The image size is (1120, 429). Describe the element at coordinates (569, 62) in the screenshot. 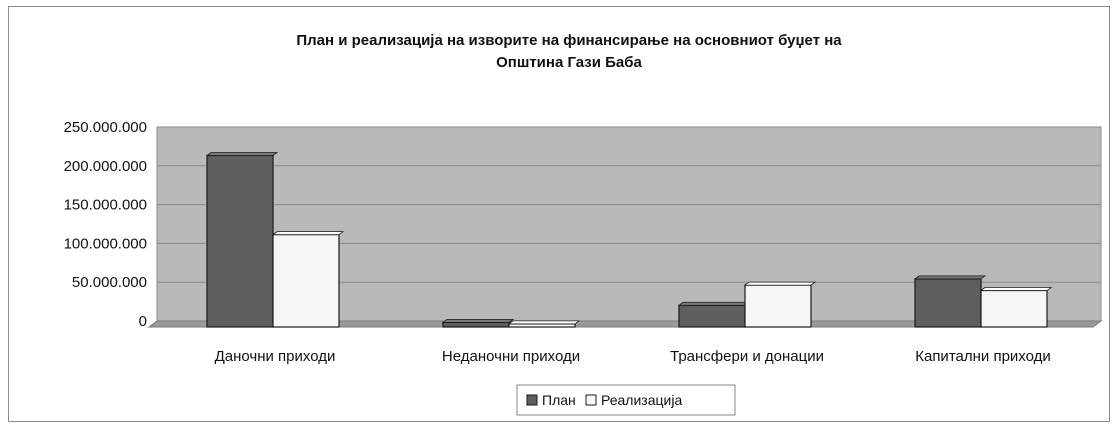

I see `chart-title-line-2: Општина Гази Баба` at that location.